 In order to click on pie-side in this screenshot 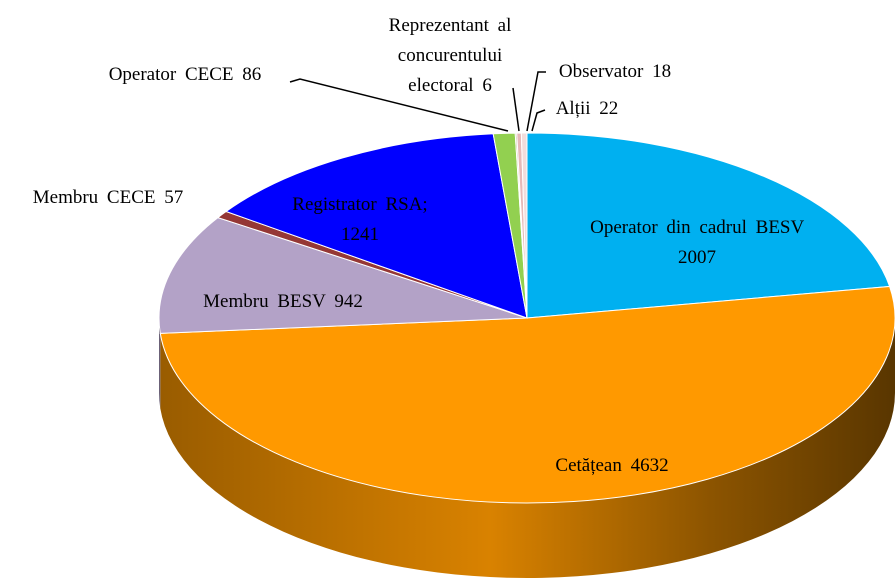, I will do `click(160, 363)`.